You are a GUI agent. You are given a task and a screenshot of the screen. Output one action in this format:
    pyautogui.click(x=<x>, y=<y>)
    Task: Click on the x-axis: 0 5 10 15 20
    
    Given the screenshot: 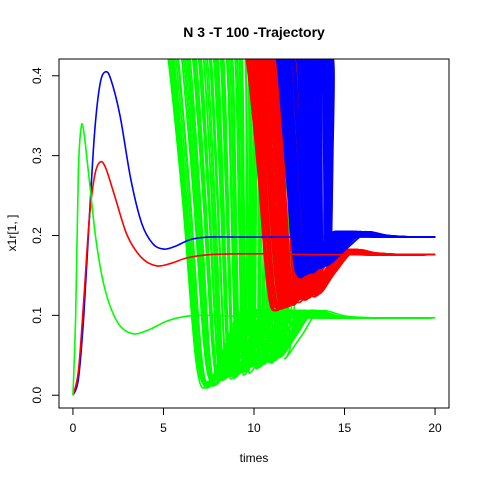 What is the action you would take?
    pyautogui.click(x=256, y=421)
    